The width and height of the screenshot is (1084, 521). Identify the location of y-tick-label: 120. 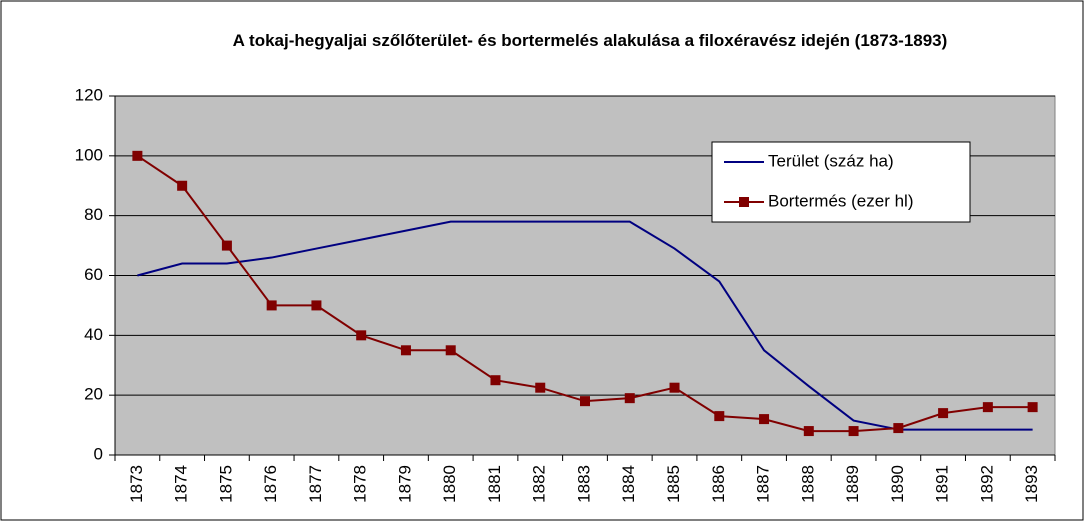
(89, 94).